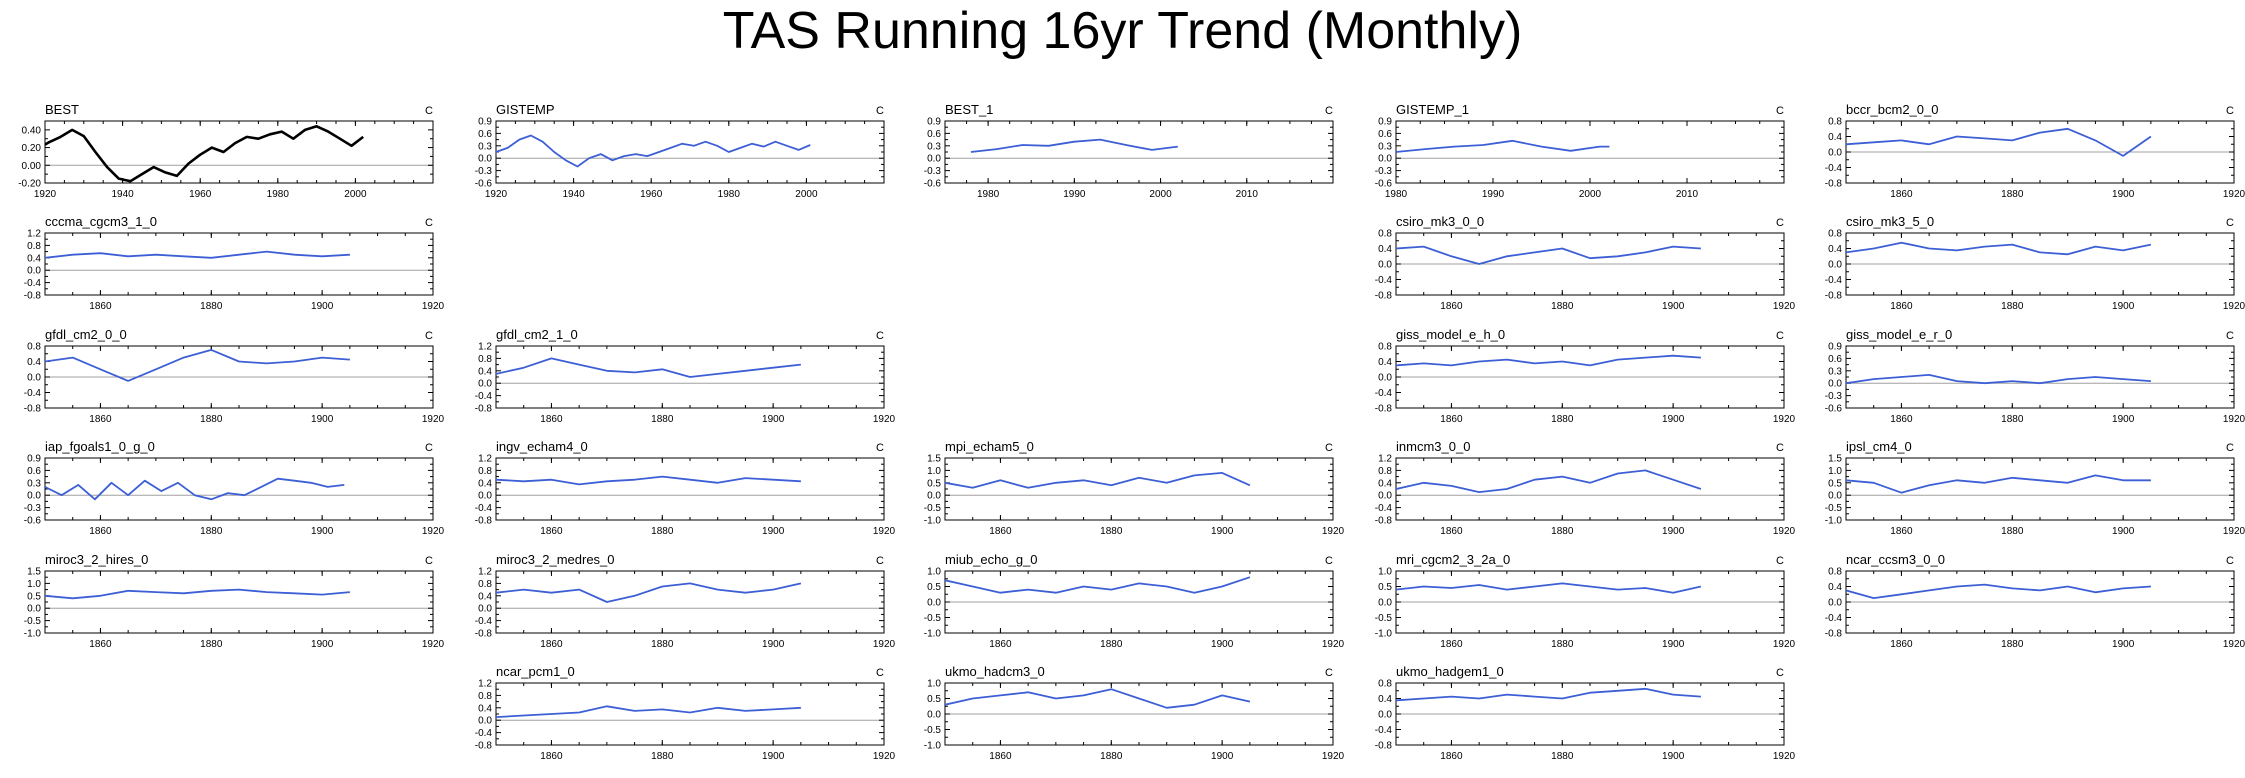  Describe the element at coordinates (1074, 194) in the screenshot. I see `x-tick-label: 1990` at that location.